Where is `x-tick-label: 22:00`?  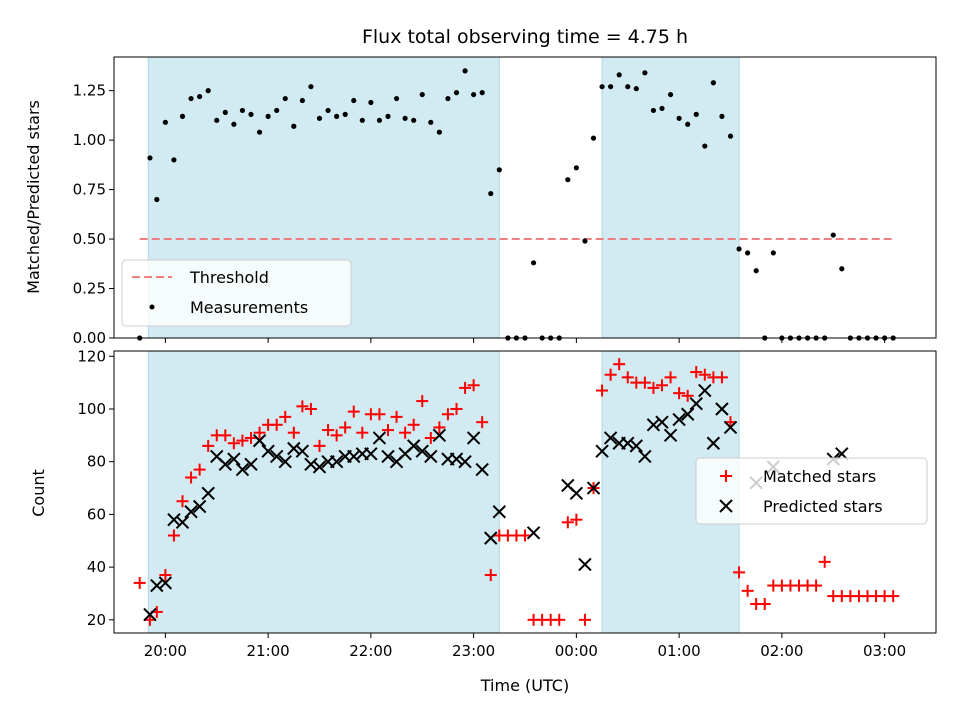
x-tick-label: 22:00 is located at coordinates (370, 651).